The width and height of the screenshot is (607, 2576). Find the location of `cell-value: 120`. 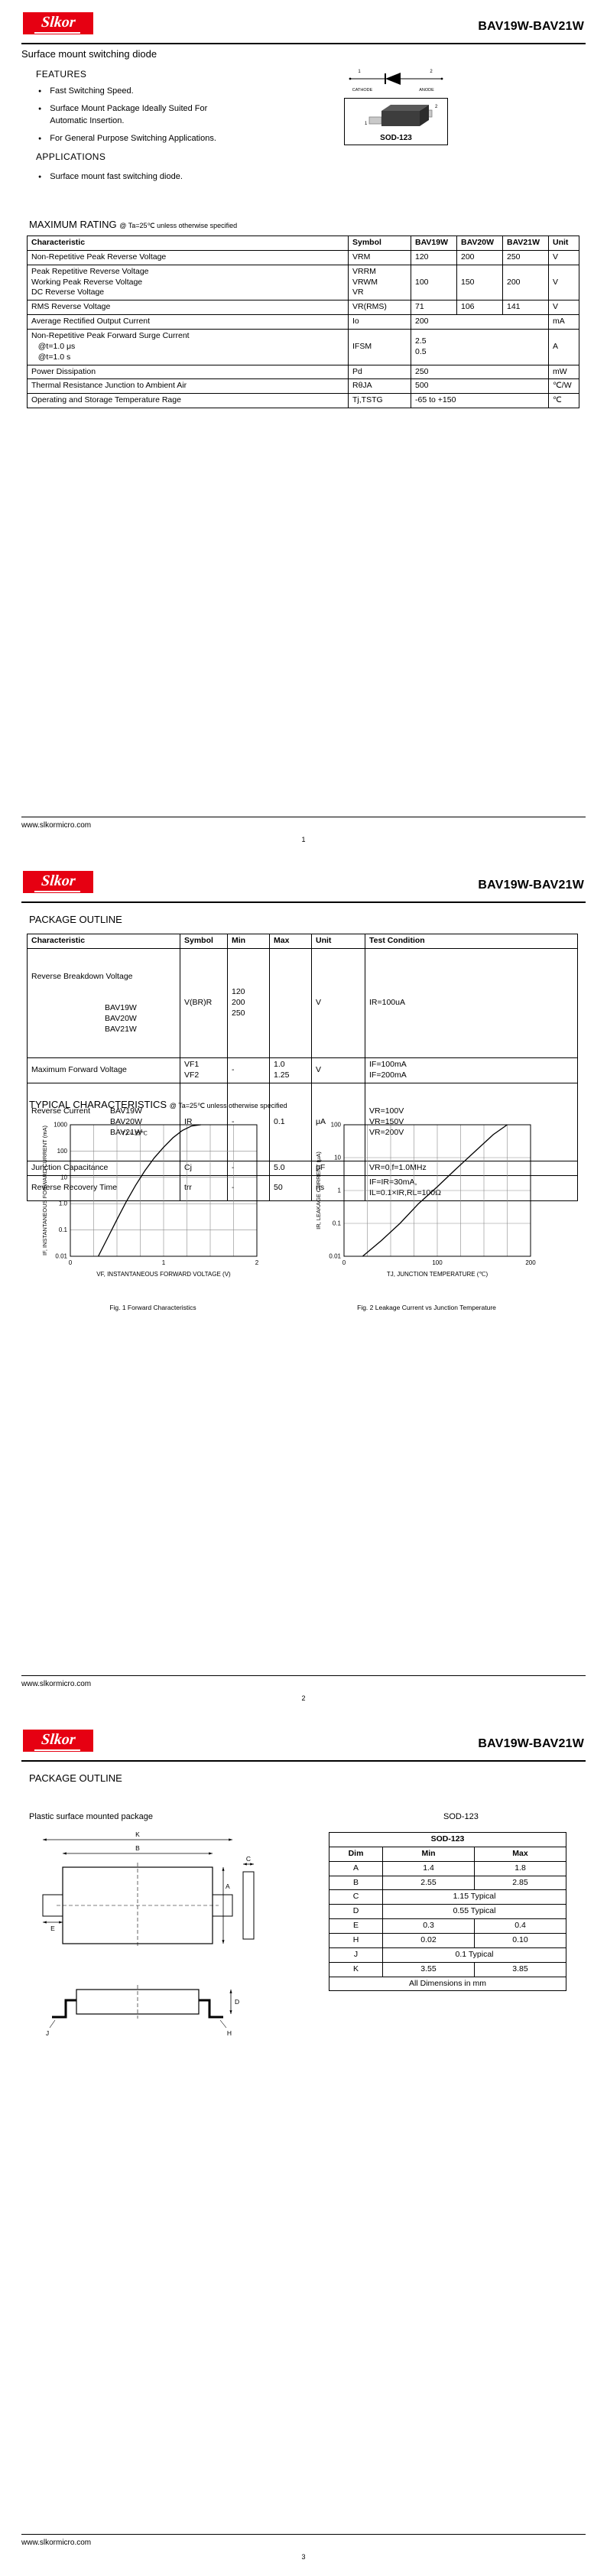

cell-value: 120 is located at coordinates (434, 257).